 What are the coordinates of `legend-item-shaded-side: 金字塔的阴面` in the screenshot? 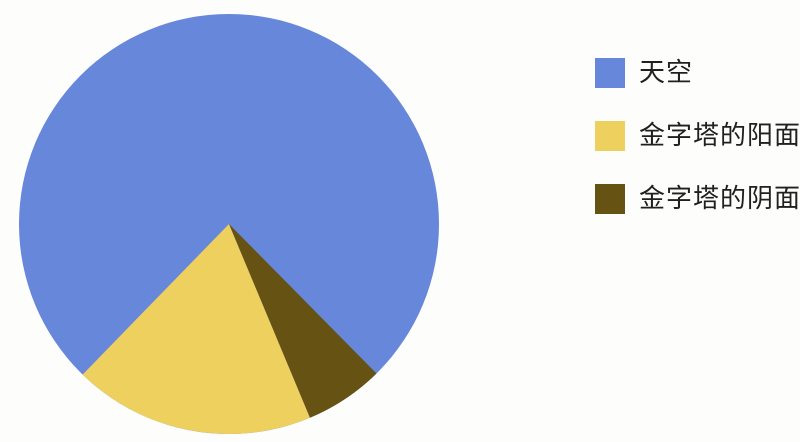 It's located at (697, 198).